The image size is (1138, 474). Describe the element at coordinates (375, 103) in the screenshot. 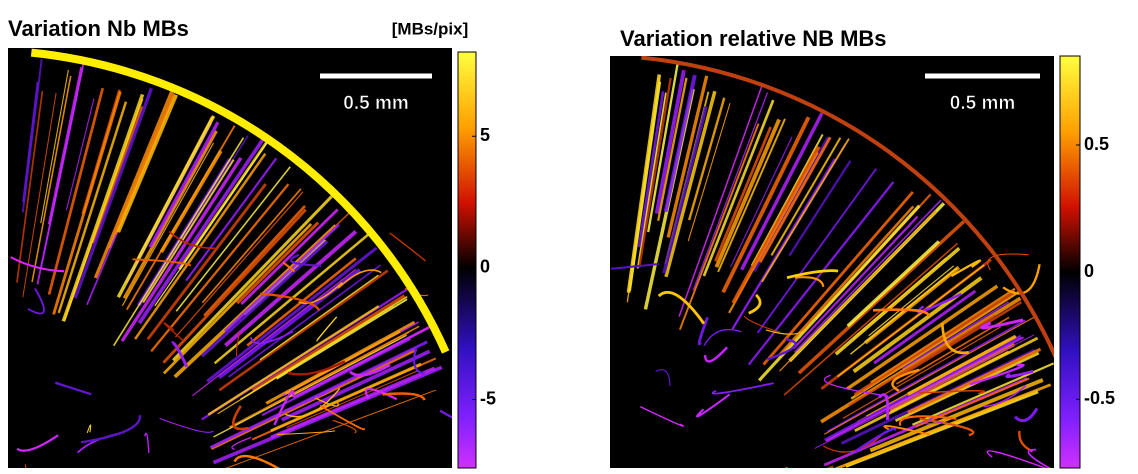

I see `scale-bar-label: 0.5 mm` at that location.